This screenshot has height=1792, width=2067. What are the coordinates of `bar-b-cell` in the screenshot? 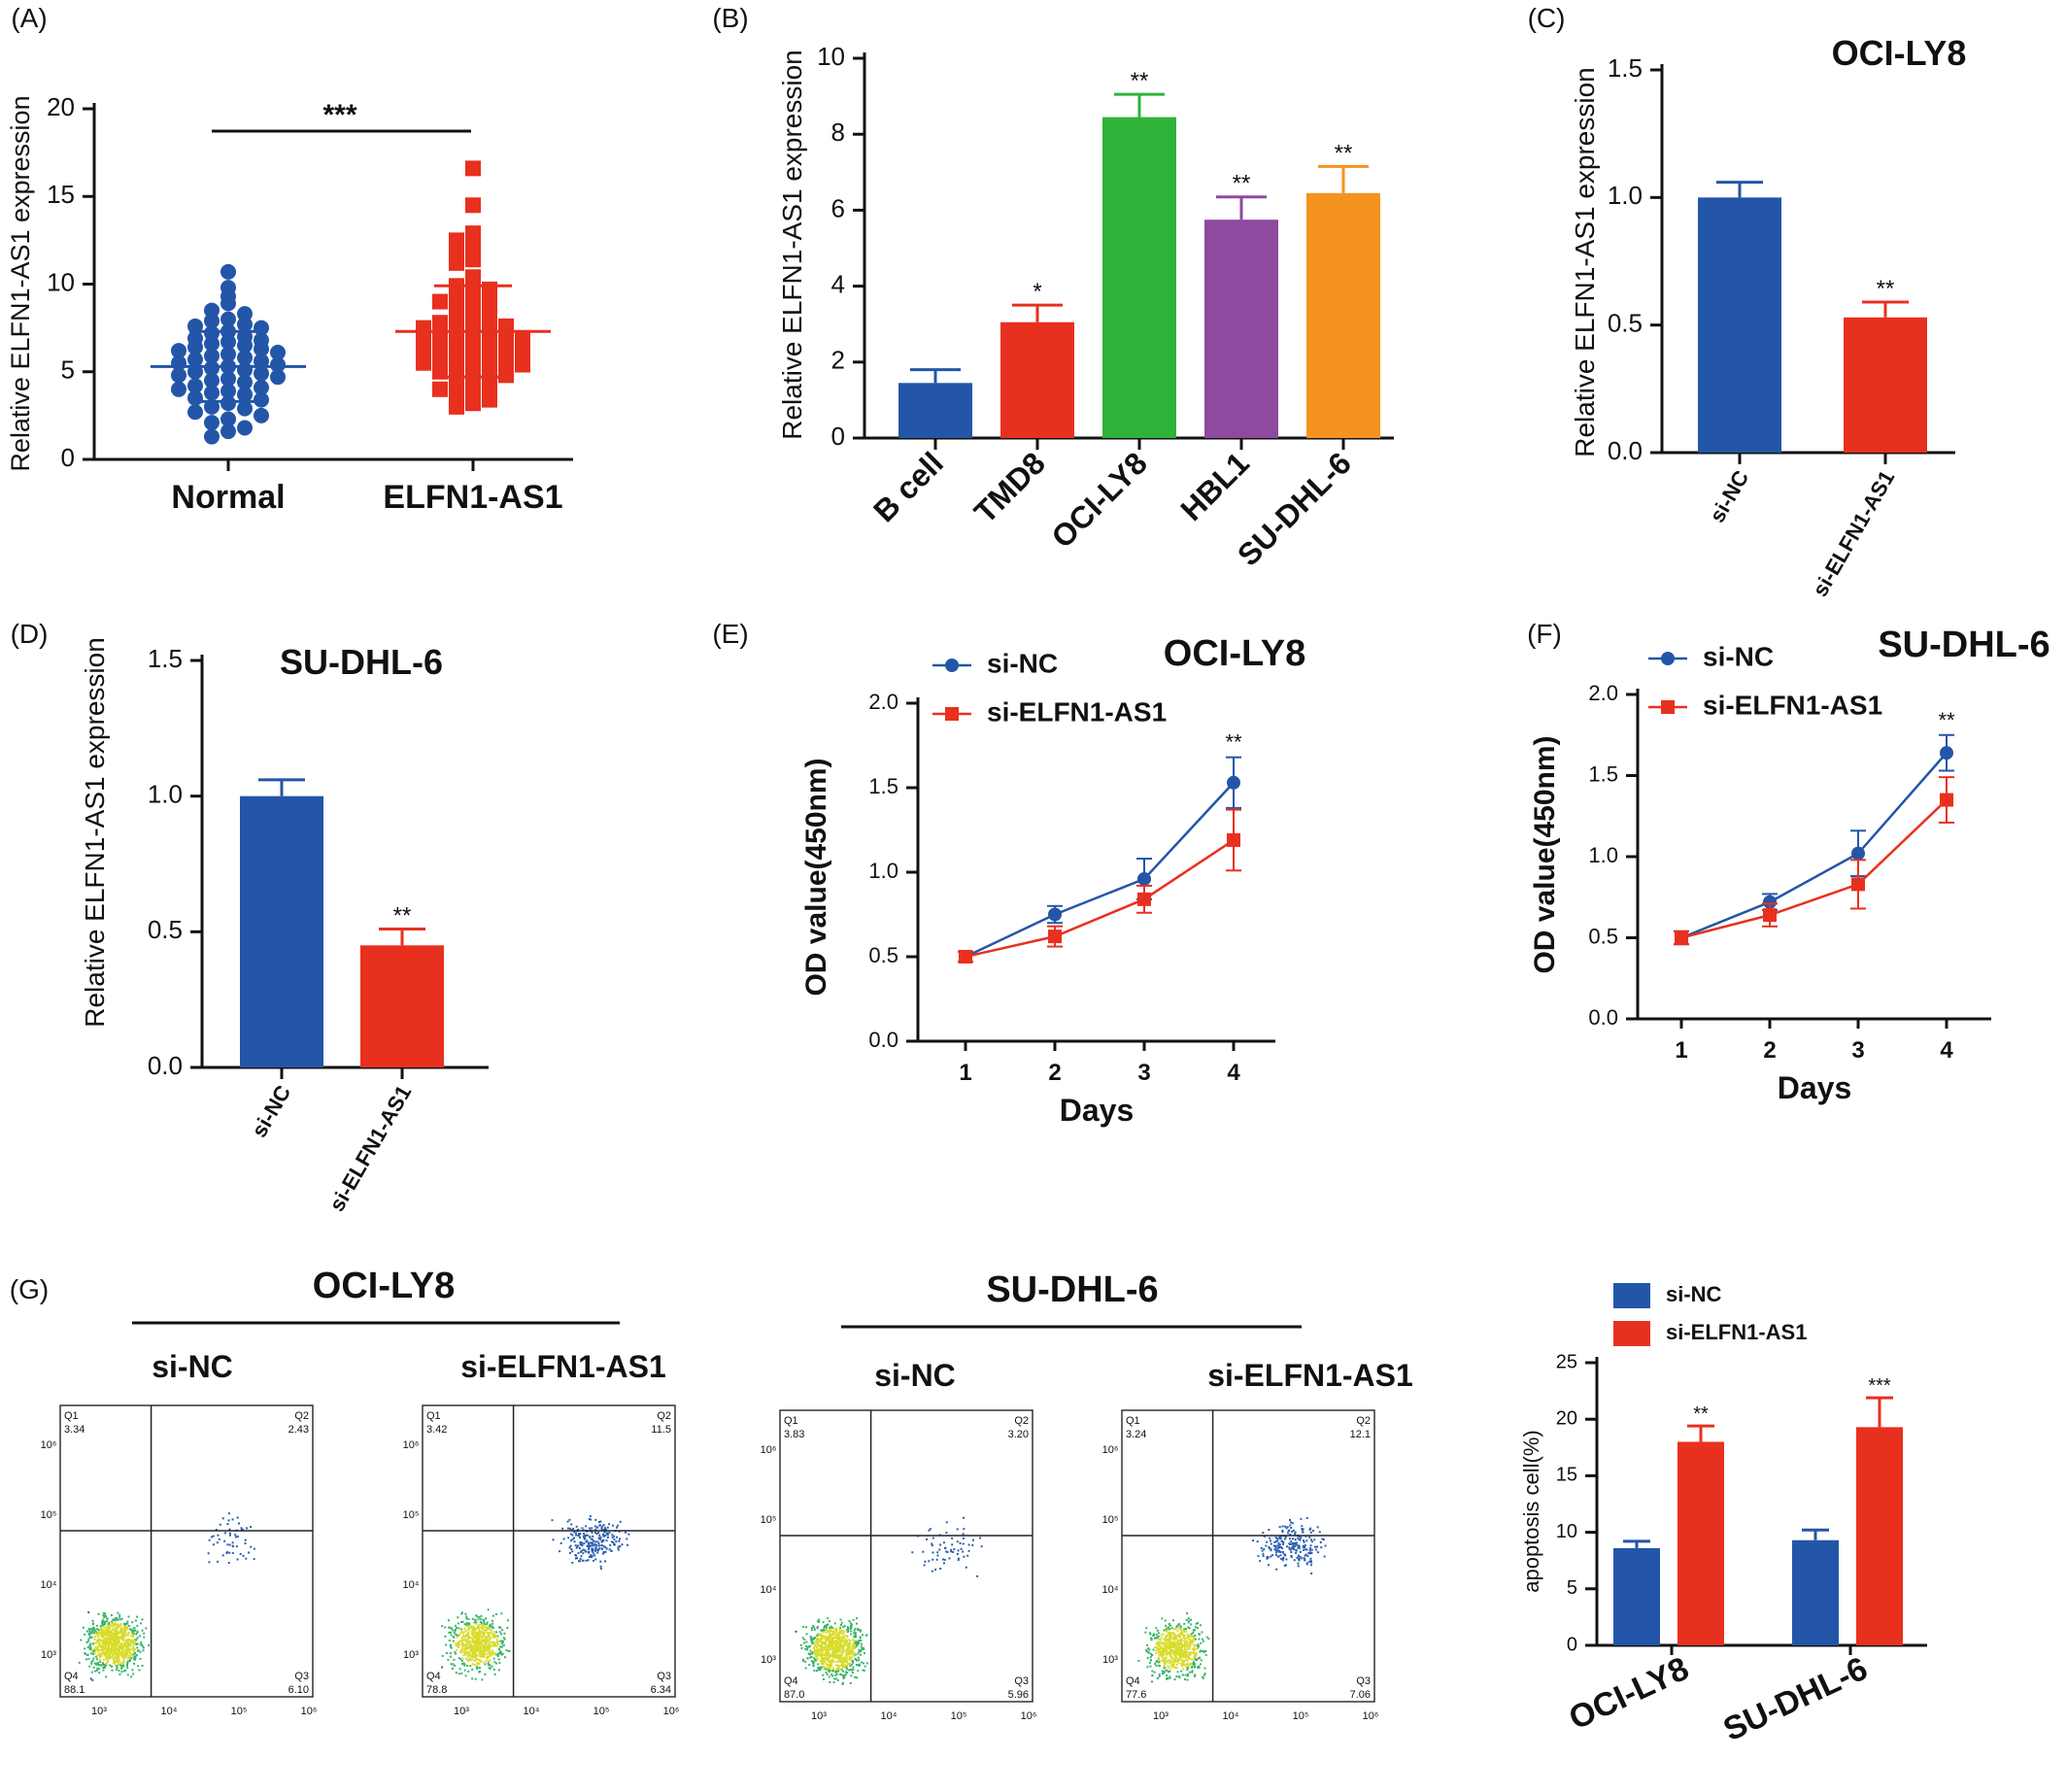 It's located at (935, 410).